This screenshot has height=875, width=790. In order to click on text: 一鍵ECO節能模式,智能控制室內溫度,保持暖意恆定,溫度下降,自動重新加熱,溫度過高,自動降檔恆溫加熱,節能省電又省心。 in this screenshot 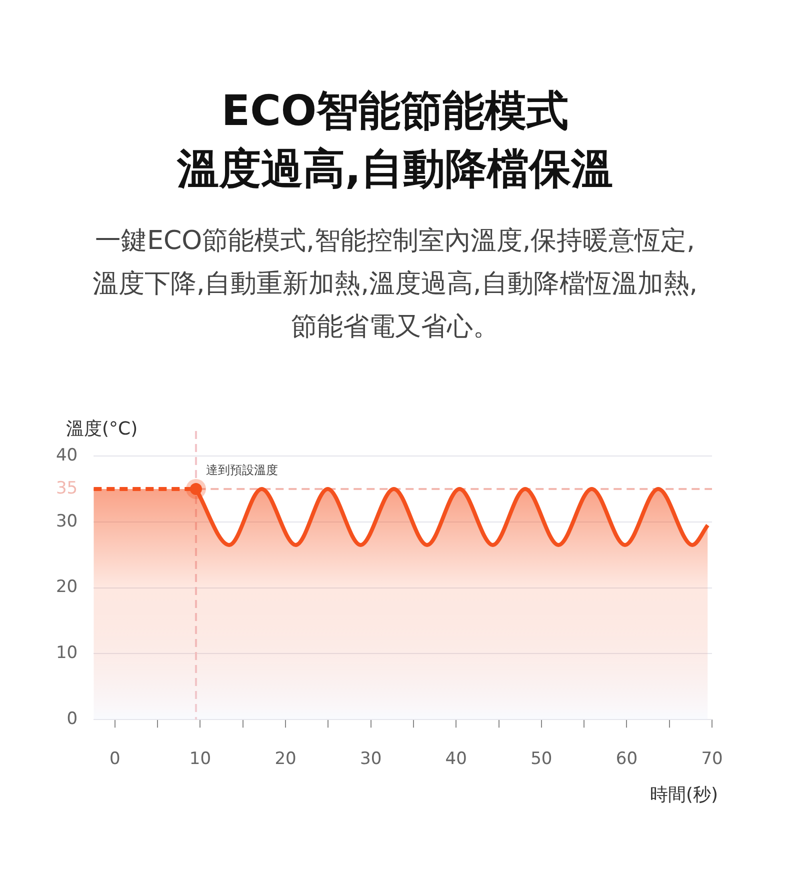, I will do `click(395, 284)`.